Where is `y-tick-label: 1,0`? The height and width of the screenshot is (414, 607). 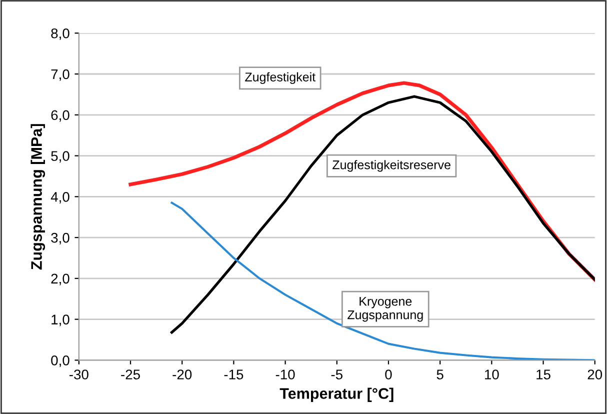 y-tick-label: 1,0 is located at coordinates (61, 320).